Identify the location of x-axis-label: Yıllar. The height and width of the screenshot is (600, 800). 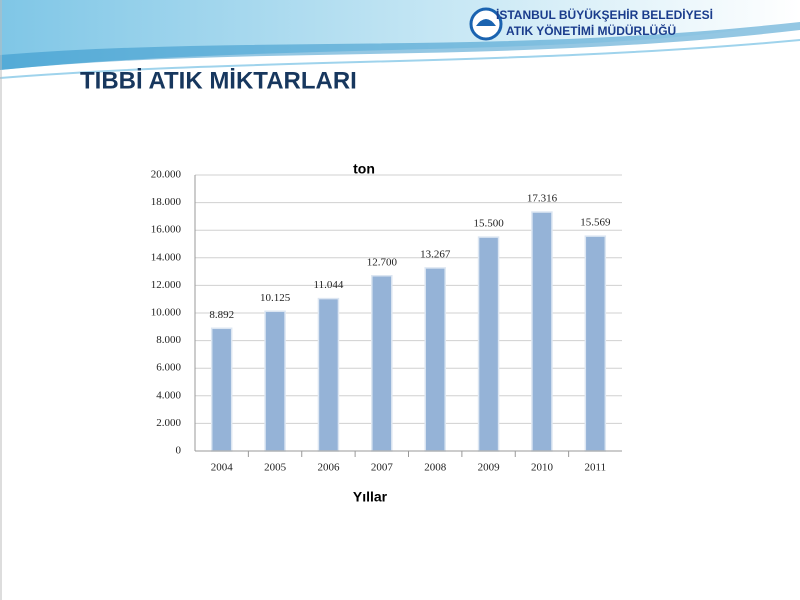
(370, 497).